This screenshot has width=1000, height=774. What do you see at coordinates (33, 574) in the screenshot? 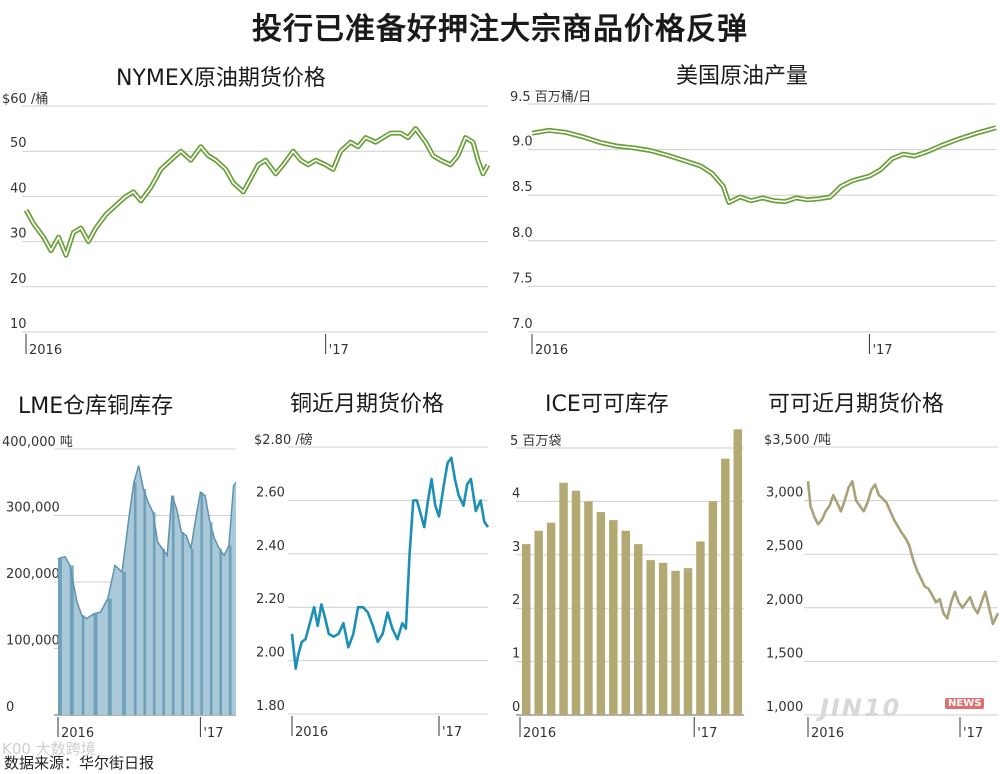
I see `y-tick-label: 200,000` at bounding box center [33, 574].